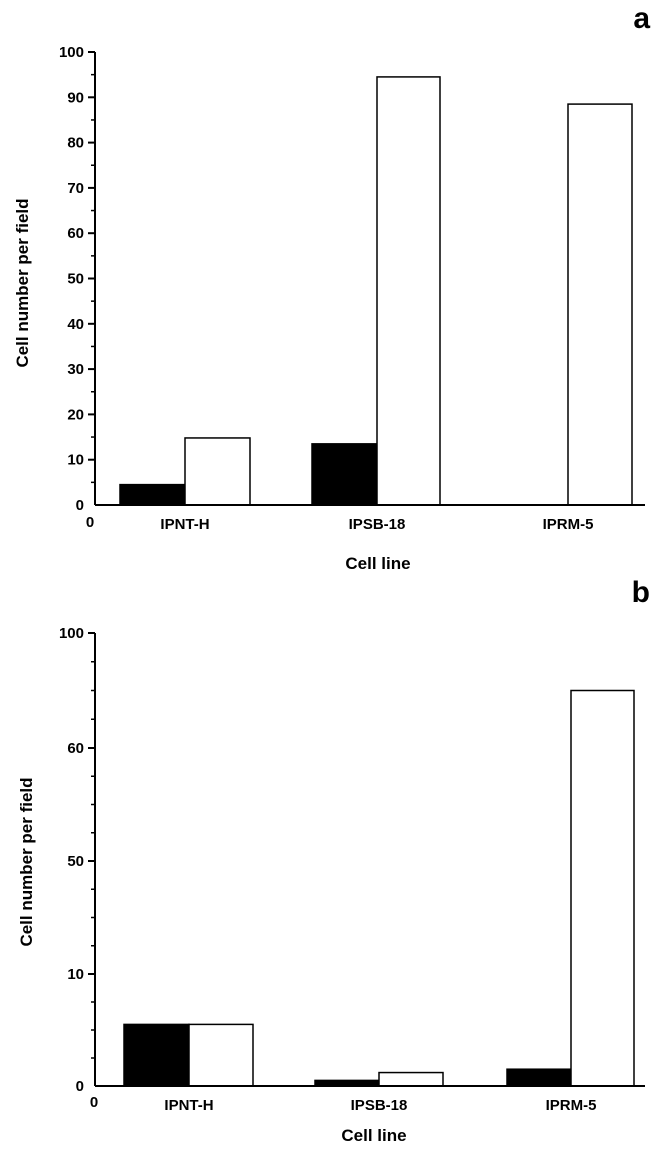 The image size is (666, 1155). I want to click on y-tick-label: 70, so click(75, 188).